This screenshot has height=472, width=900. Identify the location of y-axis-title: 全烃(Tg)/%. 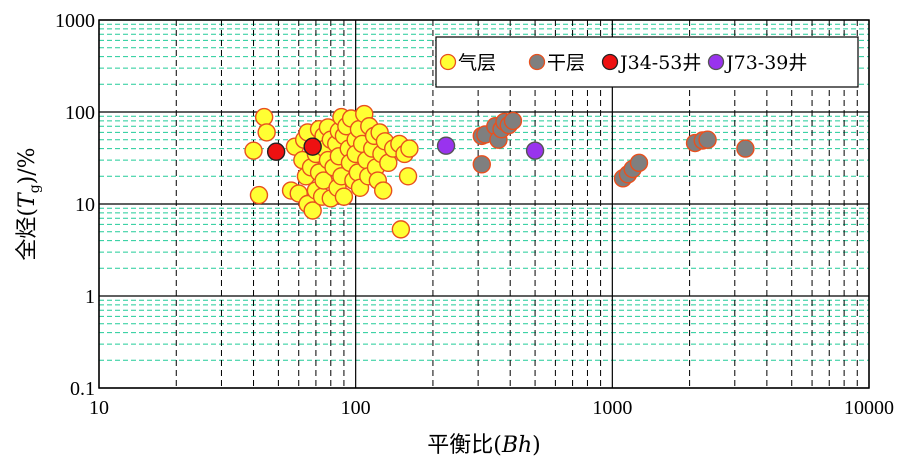
(29, 203).